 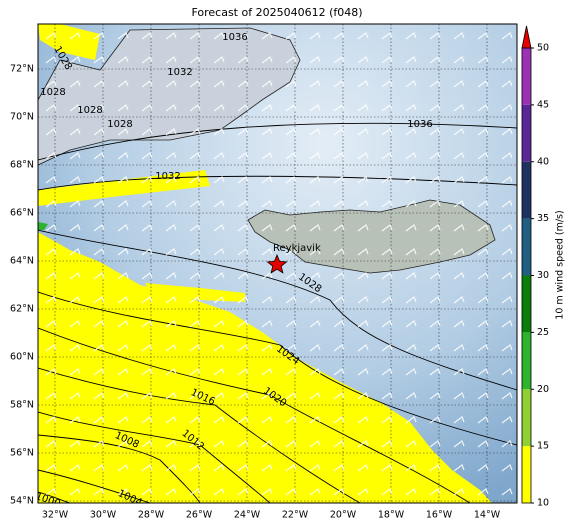 I want to click on lon-label: 32°W, so click(x=55, y=515).